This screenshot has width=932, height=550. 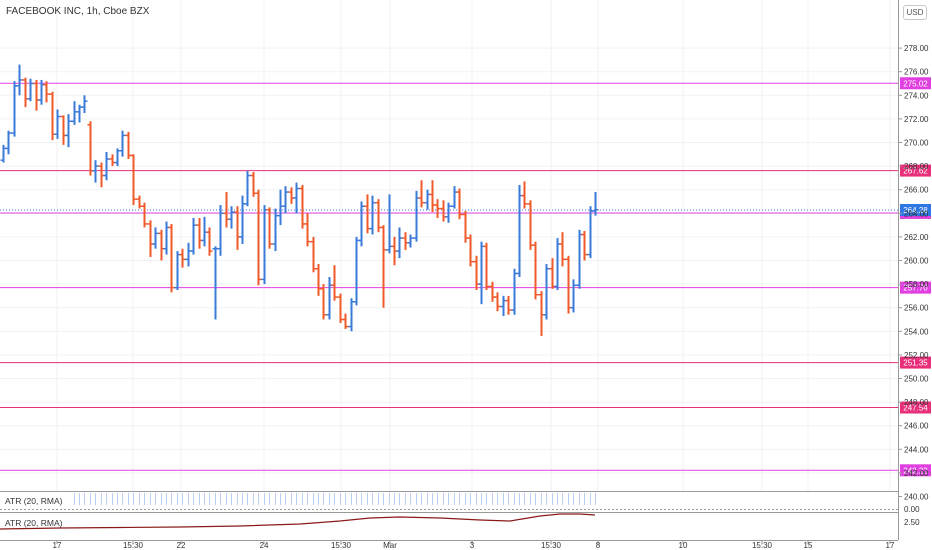 I want to click on level-price-label: 275.02, so click(x=915, y=83).